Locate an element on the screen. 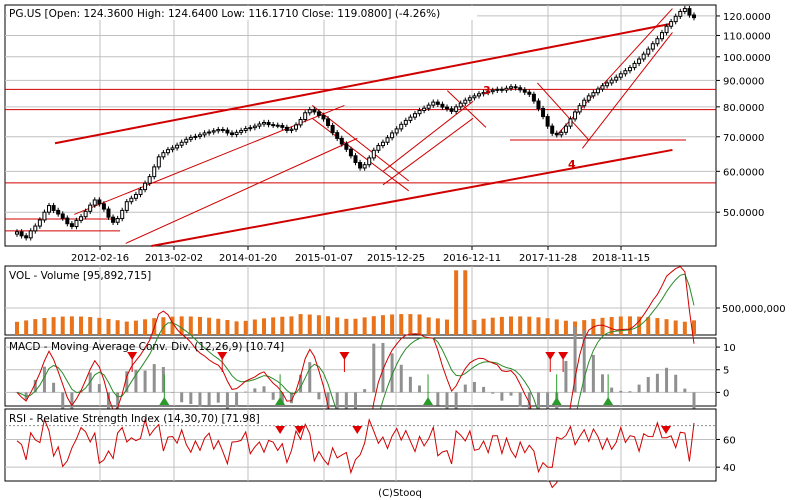 The image size is (800, 500). date-tick-label: 2014-01-20 is located at coordinates (248, 258).